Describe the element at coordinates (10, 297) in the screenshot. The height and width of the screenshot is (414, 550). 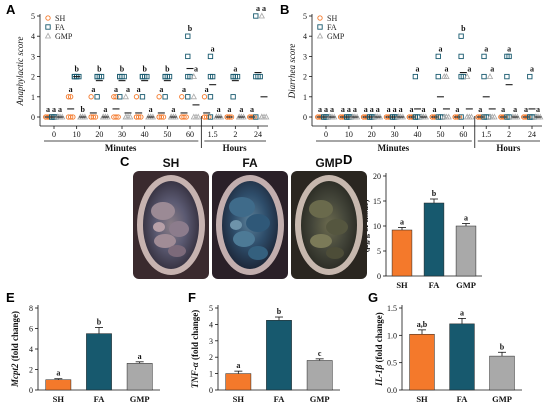
I see `panel-letter-e: E` at that location.